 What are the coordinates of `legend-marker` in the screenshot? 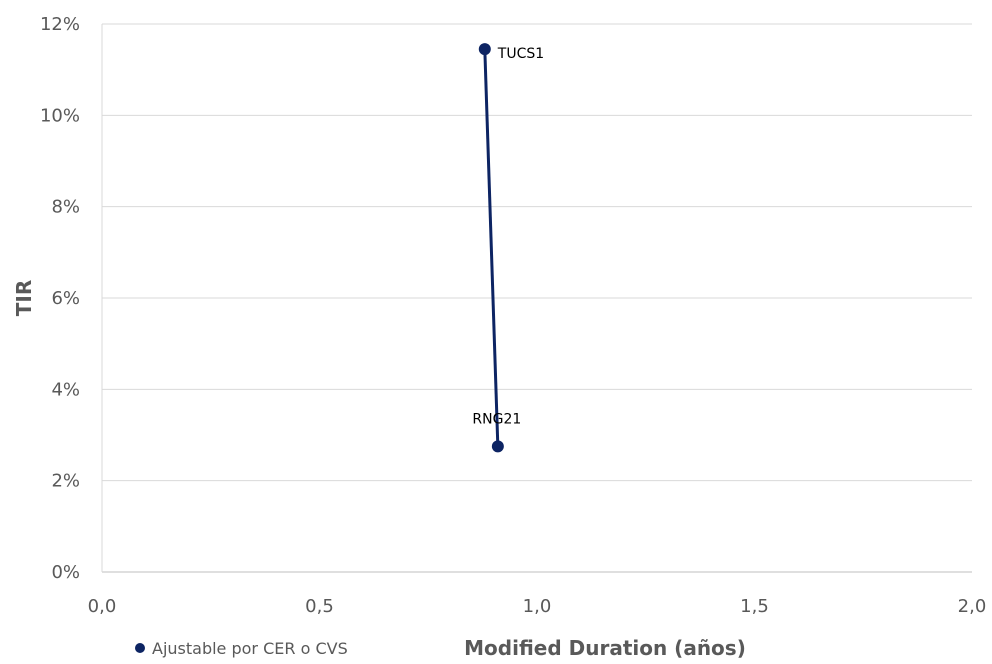 It's located at (140, 648).